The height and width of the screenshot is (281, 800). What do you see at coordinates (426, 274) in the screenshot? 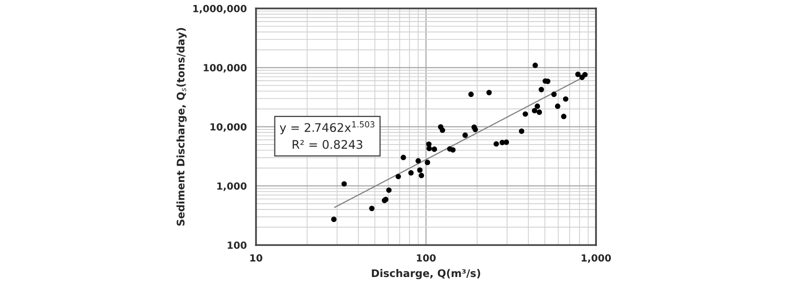
I see `x-axis-title: Discharge, Q(m³/s)` at bounding box center [426, 274].